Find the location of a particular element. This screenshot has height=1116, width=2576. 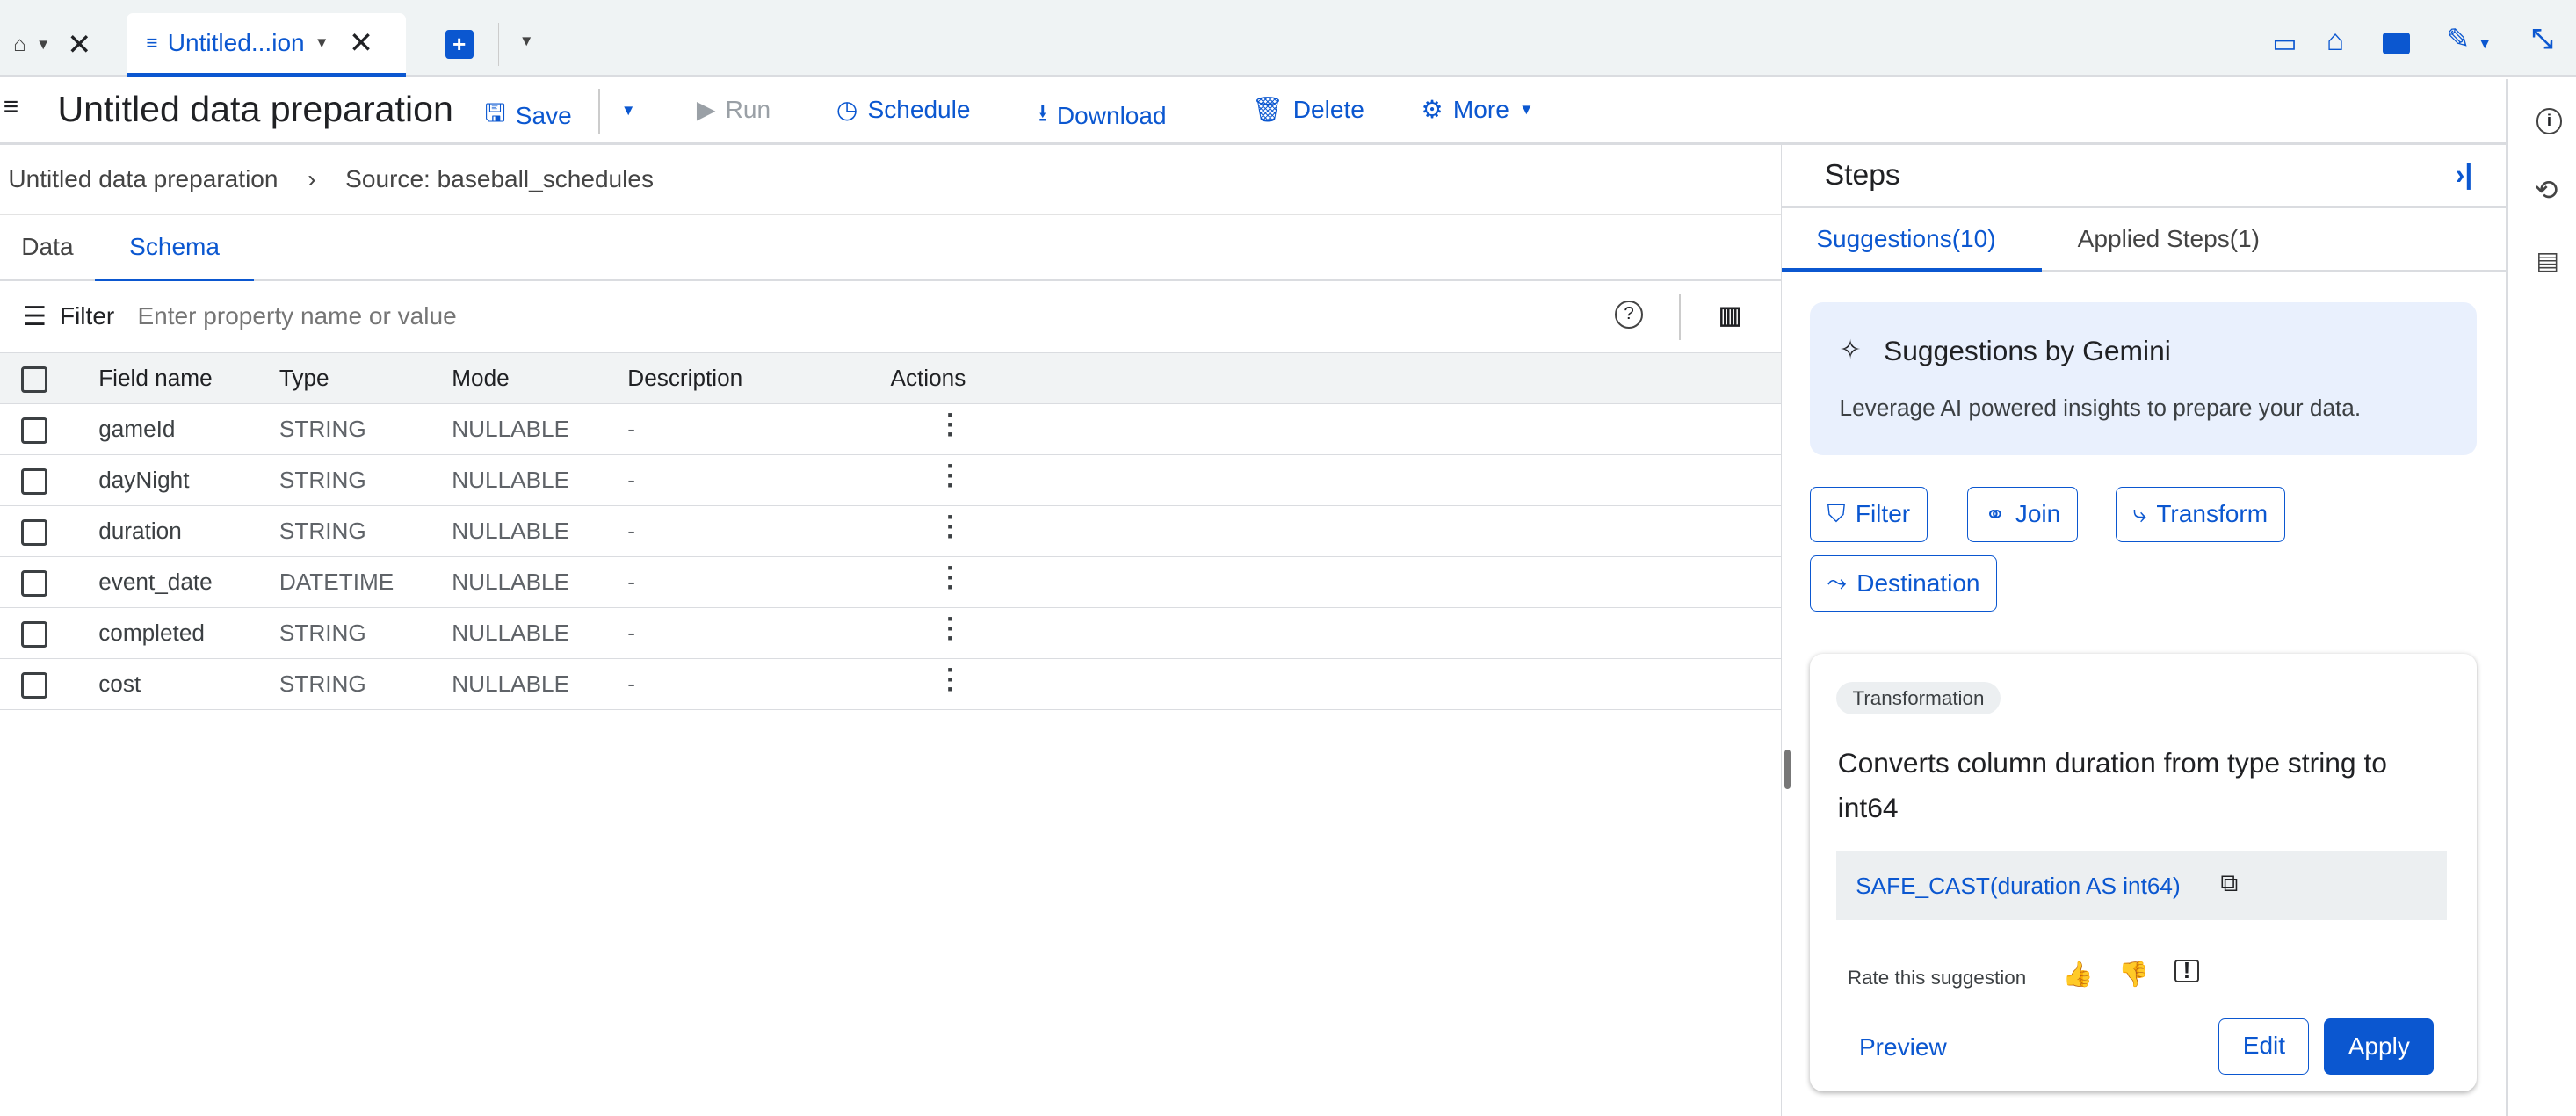

table-row: cost STRING NULLABLE - · · · is located at coordinates (891, 683).